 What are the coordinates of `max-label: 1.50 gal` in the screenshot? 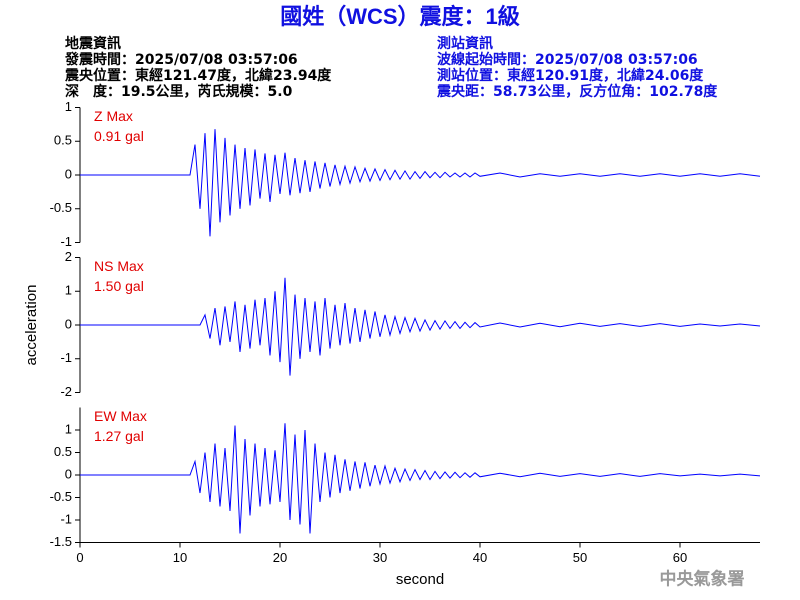 It's located at (119, 286).